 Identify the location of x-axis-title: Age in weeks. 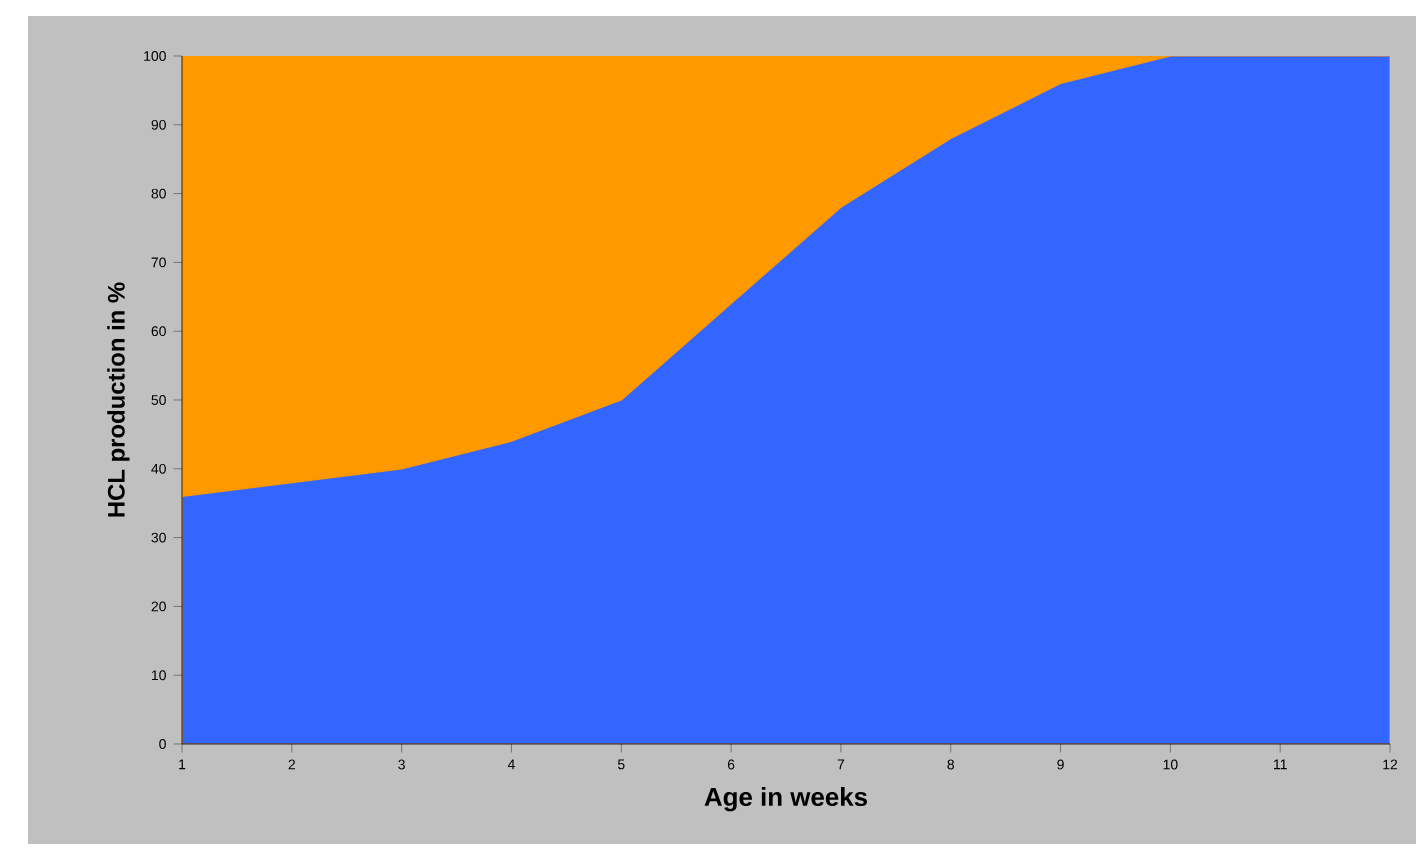
(785, 799).